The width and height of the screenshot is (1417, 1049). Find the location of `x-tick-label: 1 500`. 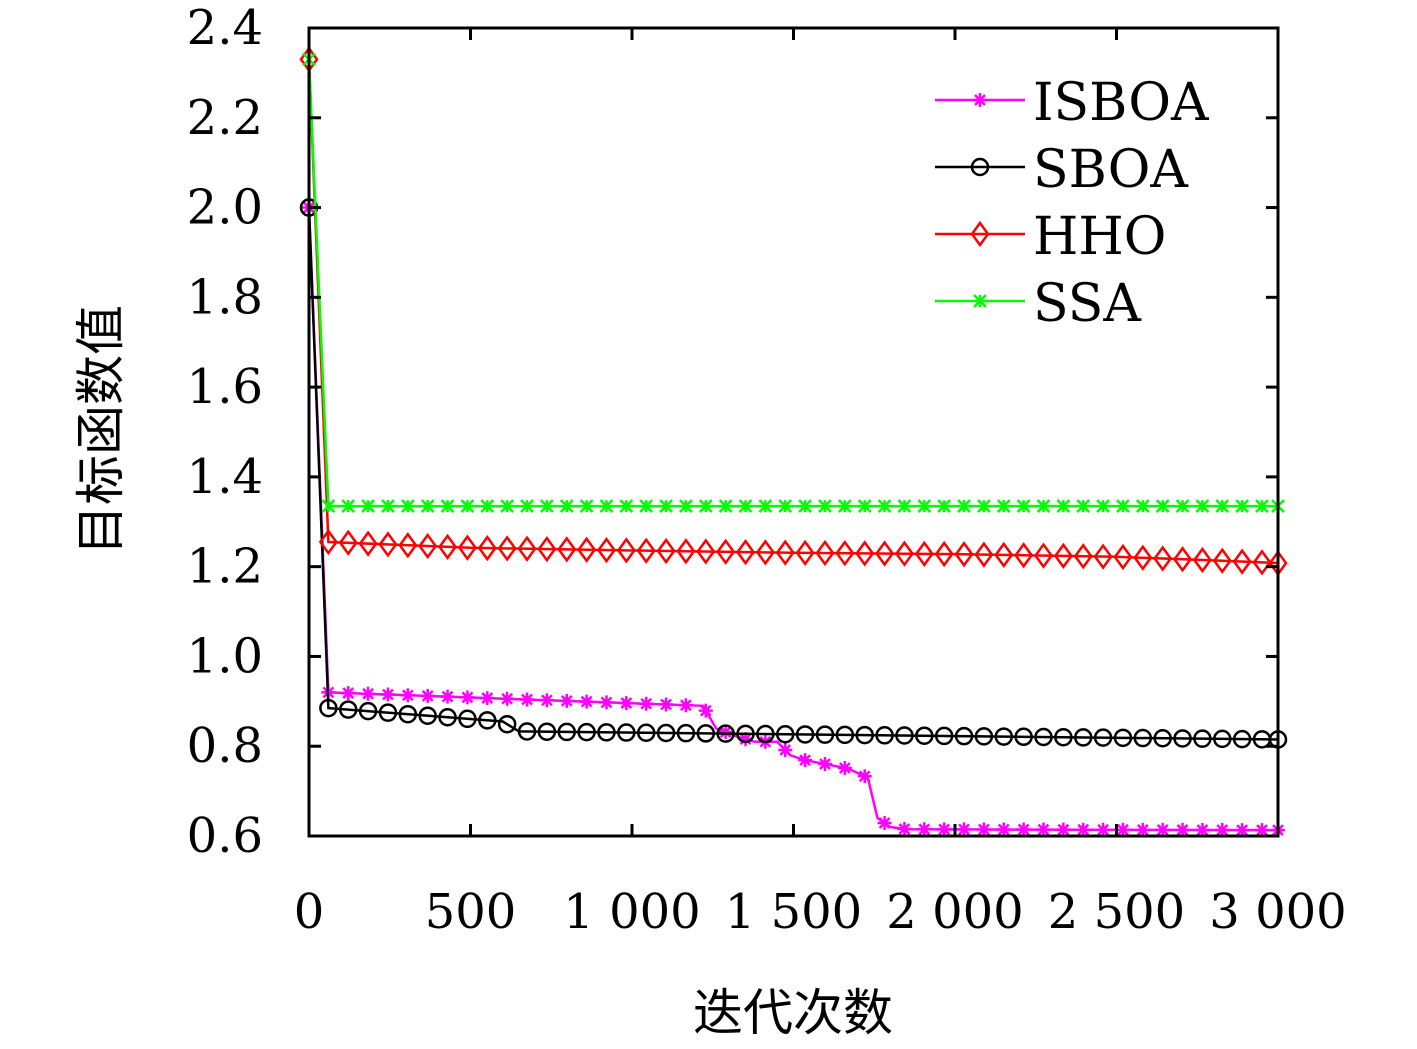

x-tick-label: 1 500 is located at coordinates (793, 912).